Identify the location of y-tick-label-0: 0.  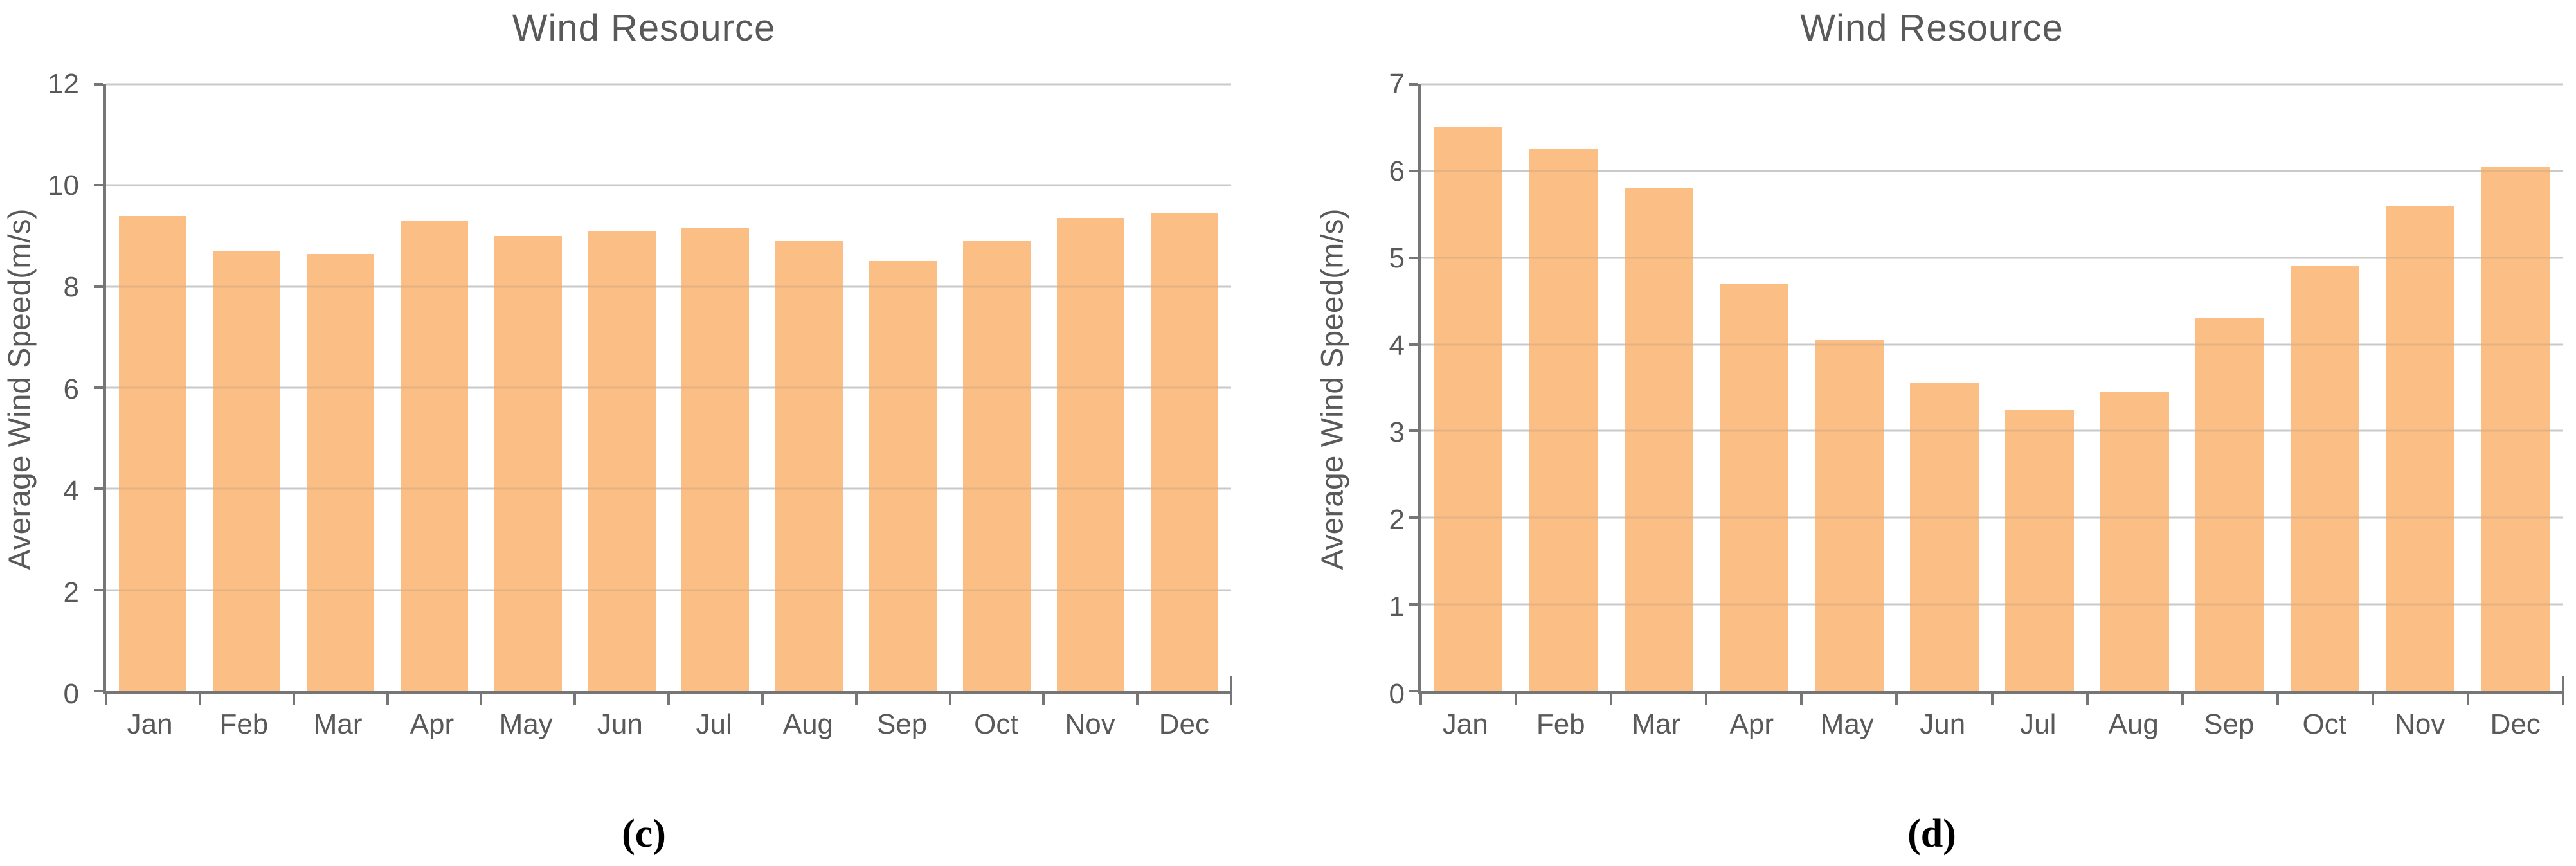
(71, 694).